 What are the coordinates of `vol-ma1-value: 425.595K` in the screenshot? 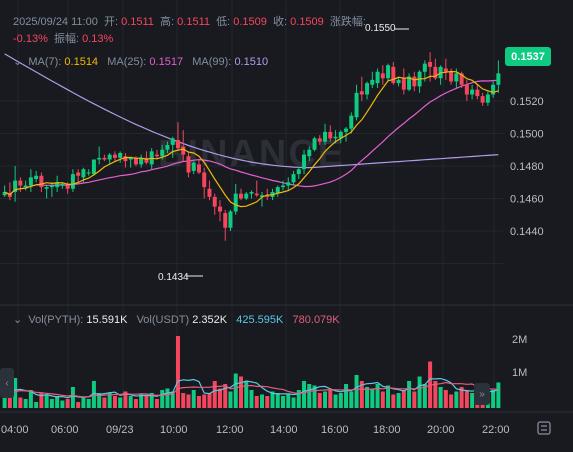 It's located at (260, 320).